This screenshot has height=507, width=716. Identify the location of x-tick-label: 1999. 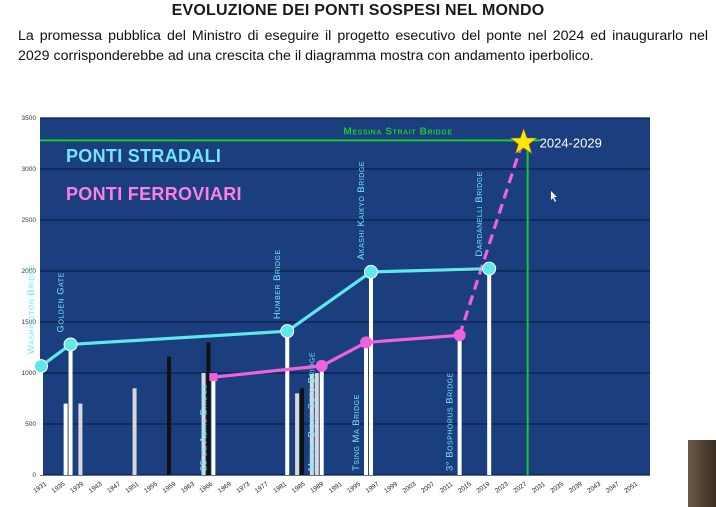
(391, 488).